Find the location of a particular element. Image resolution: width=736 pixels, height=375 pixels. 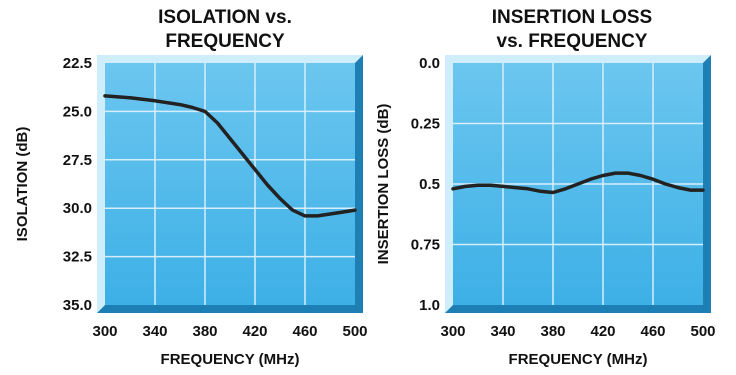

isolation-x-axis-label: FREQUENCY (MHz) is located at coordinates (230, 359).